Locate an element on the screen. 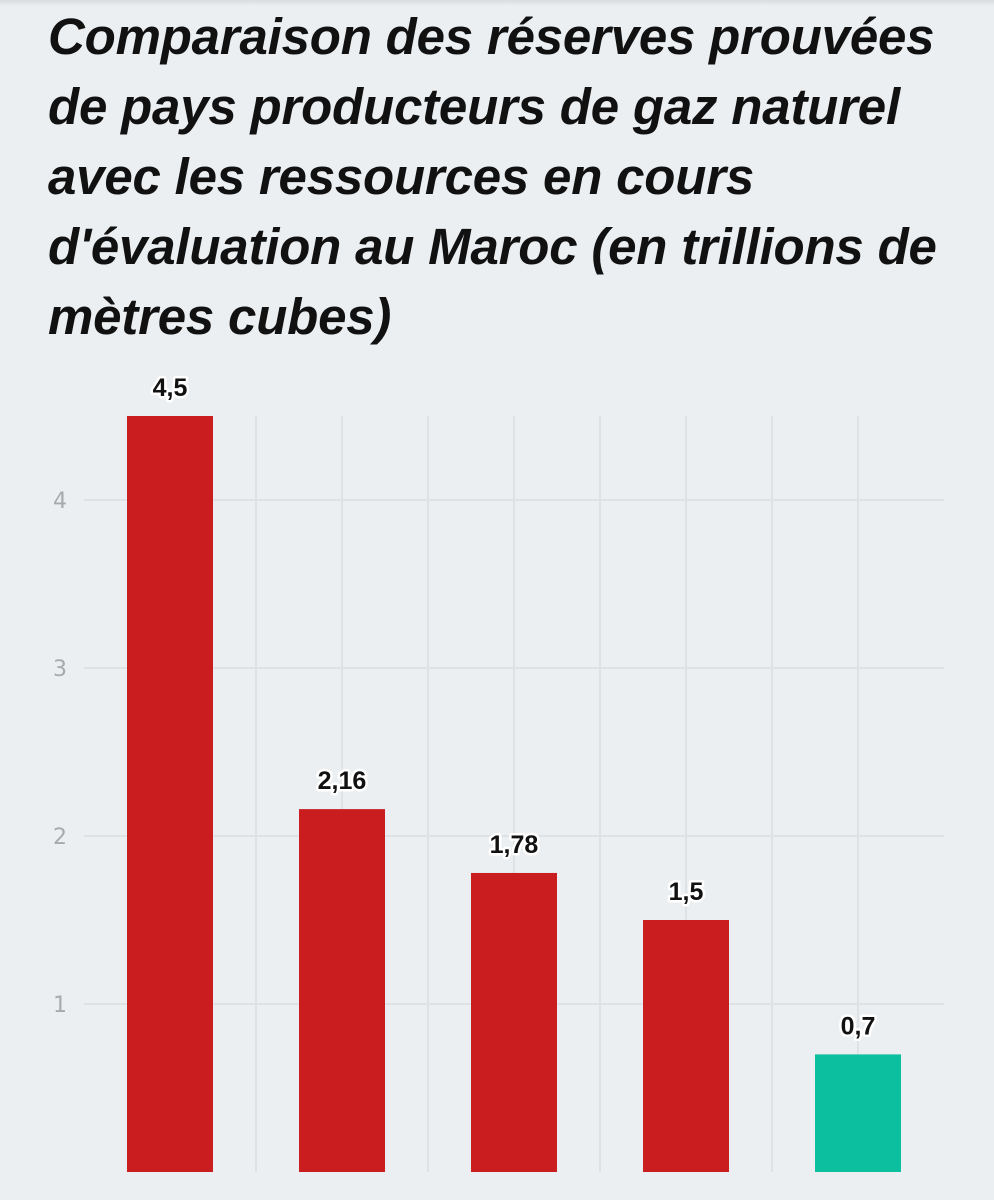 This screenshot has width=994, height=1200. y-tick-label: 4 is located at coordinates (60, 501).